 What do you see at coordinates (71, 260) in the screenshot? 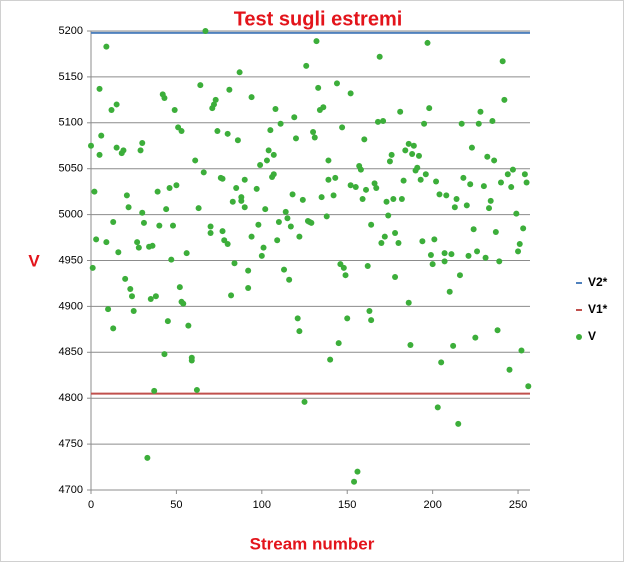
I see `y-tick-label: 4950` at bounding box center [71, 260].